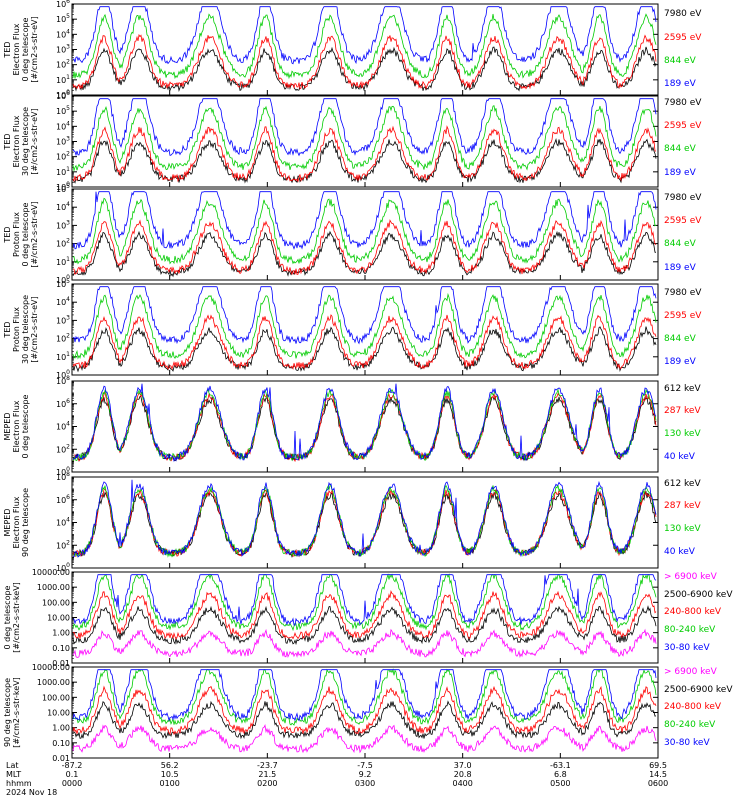 The width and height of the screenshot is (750, 800). What do you see at coordinates (658, 783) in the screenshot?
I see `x-tick-label: 0600` at bounding box center [658, 783].